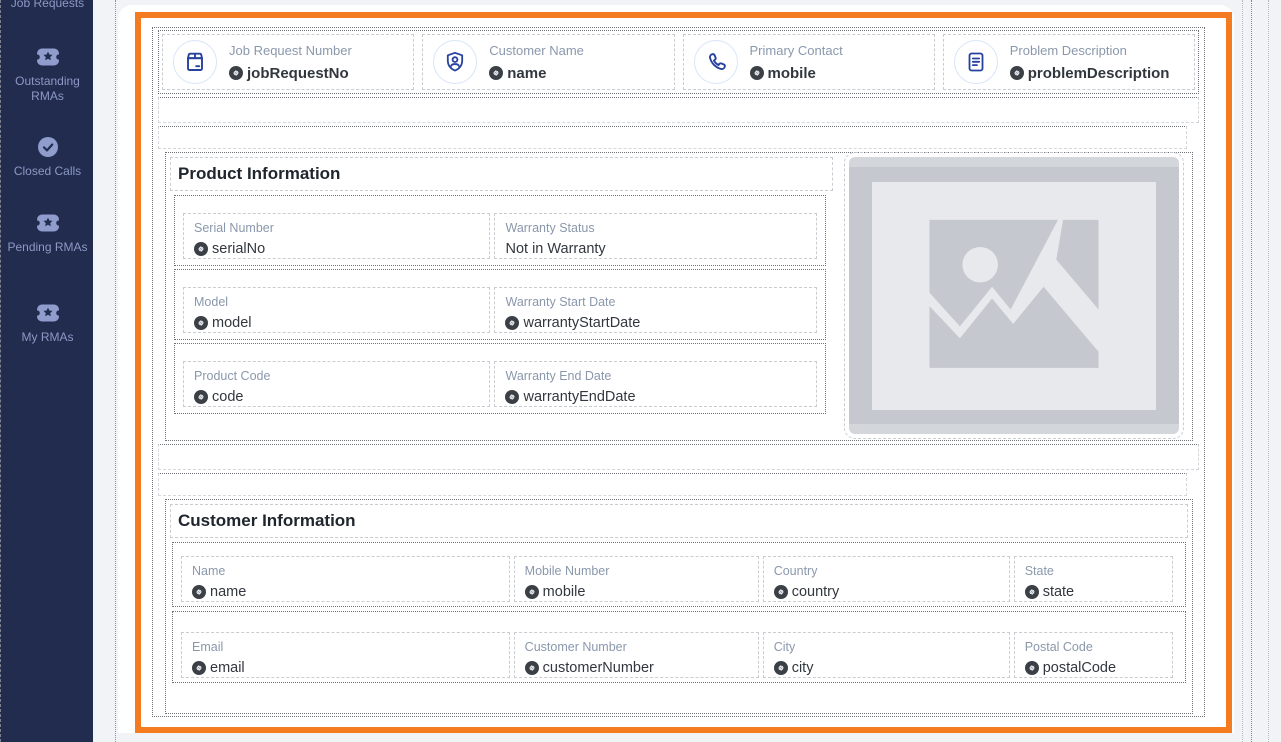 This screenshot has width=1281, height=742. What do you see at coordinates (501, 174) in the screenshot?
I see `section-title-box: Product Information` at bounding box center [501, 174].